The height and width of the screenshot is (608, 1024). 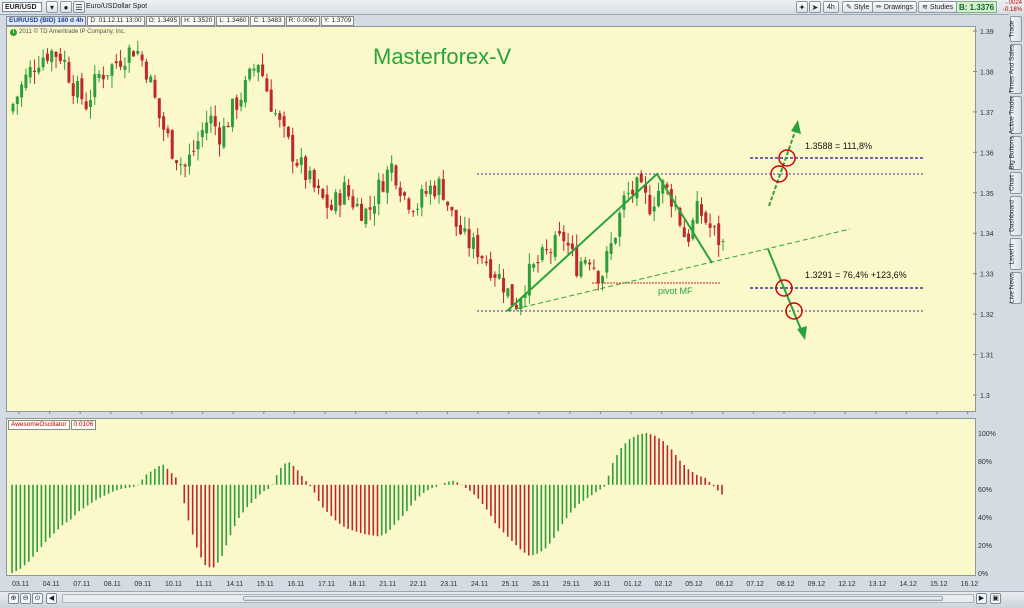 What do you see at coordinates (601, 584) in the screenshot?
I see `date-tick-label: 30.11` at bounding box center [601, 584].